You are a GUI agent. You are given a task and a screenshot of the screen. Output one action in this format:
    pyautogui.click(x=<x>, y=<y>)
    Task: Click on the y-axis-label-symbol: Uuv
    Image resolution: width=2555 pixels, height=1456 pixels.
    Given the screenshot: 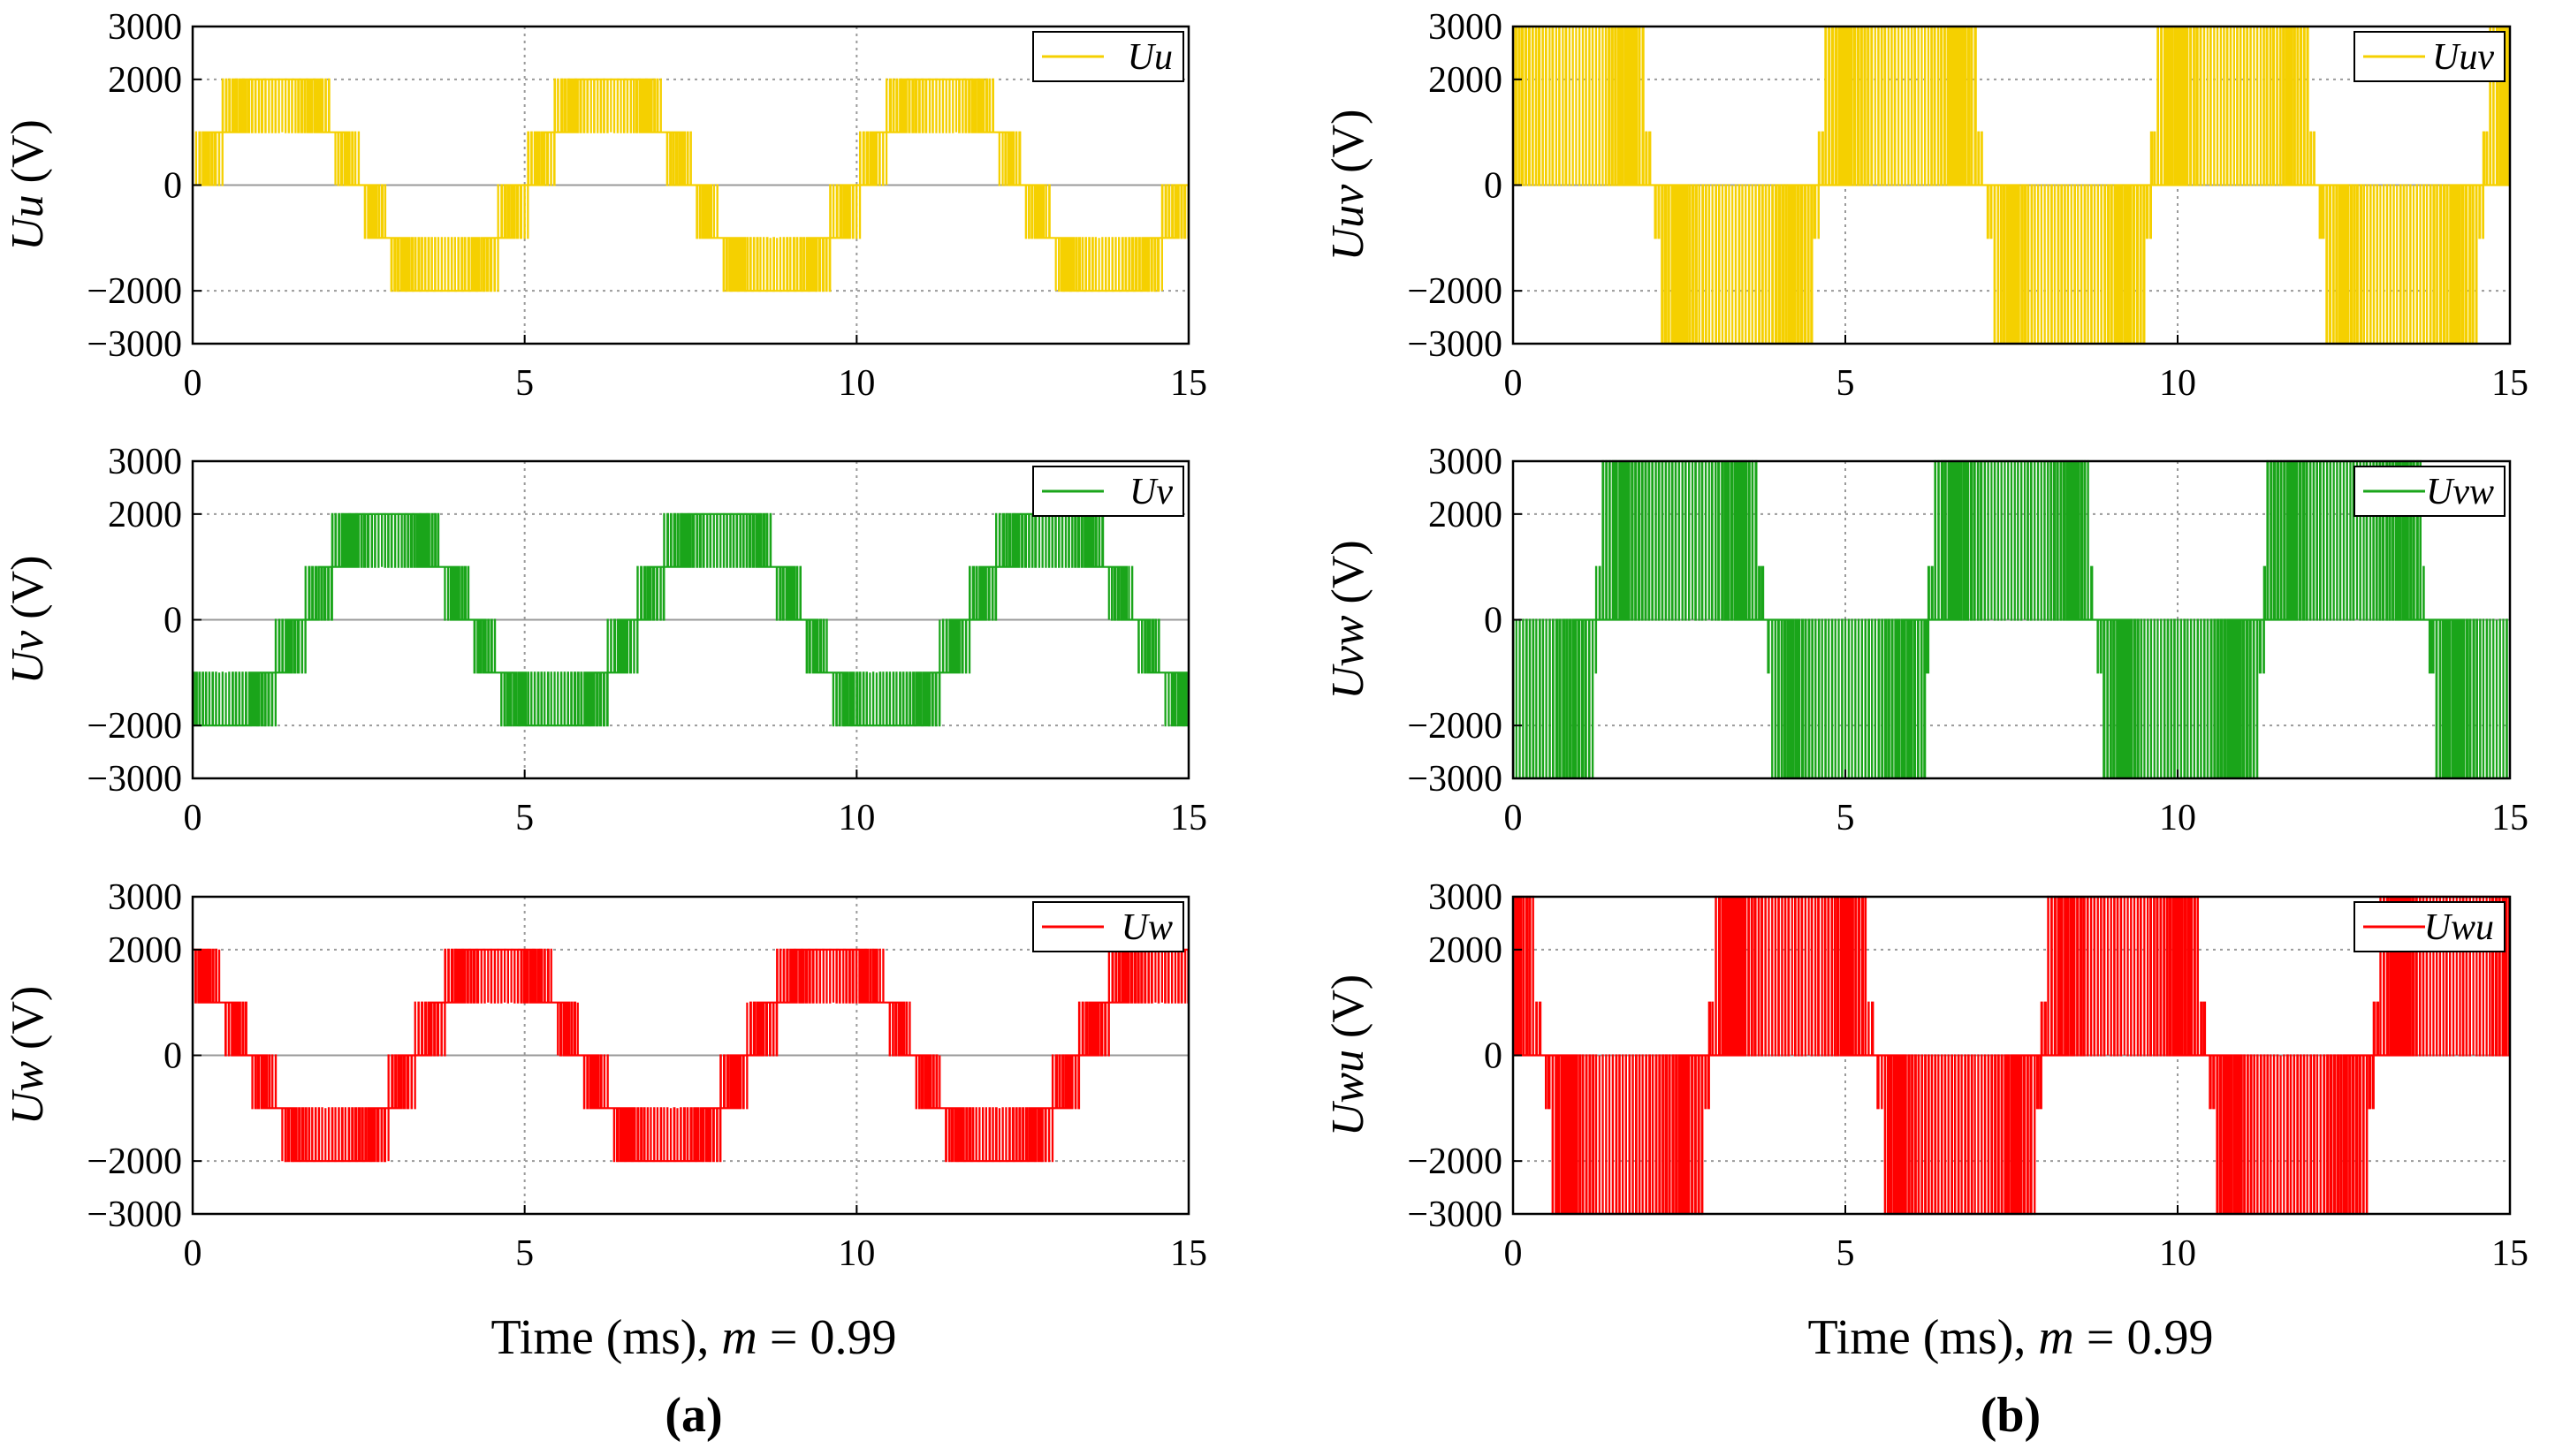 What is the action you would take?
    pyautogui.click(x=1348, y=223)
    